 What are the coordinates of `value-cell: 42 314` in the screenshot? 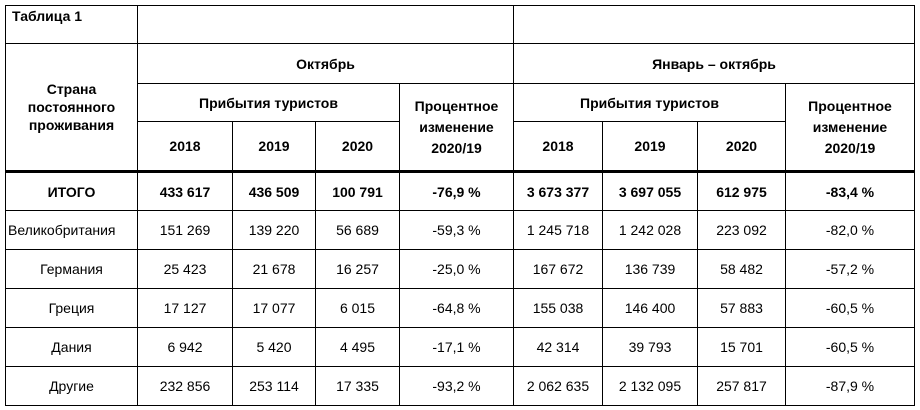 It's located at (558, 347).